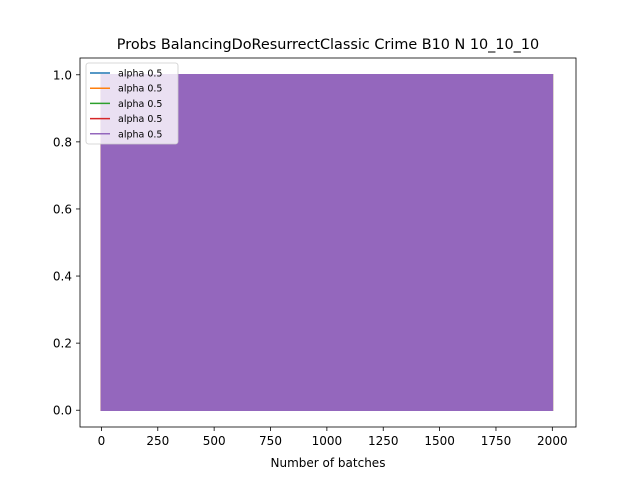 The height and width of the screenshot is (480, 640). I want to click on legend-box, so click(132, 103).